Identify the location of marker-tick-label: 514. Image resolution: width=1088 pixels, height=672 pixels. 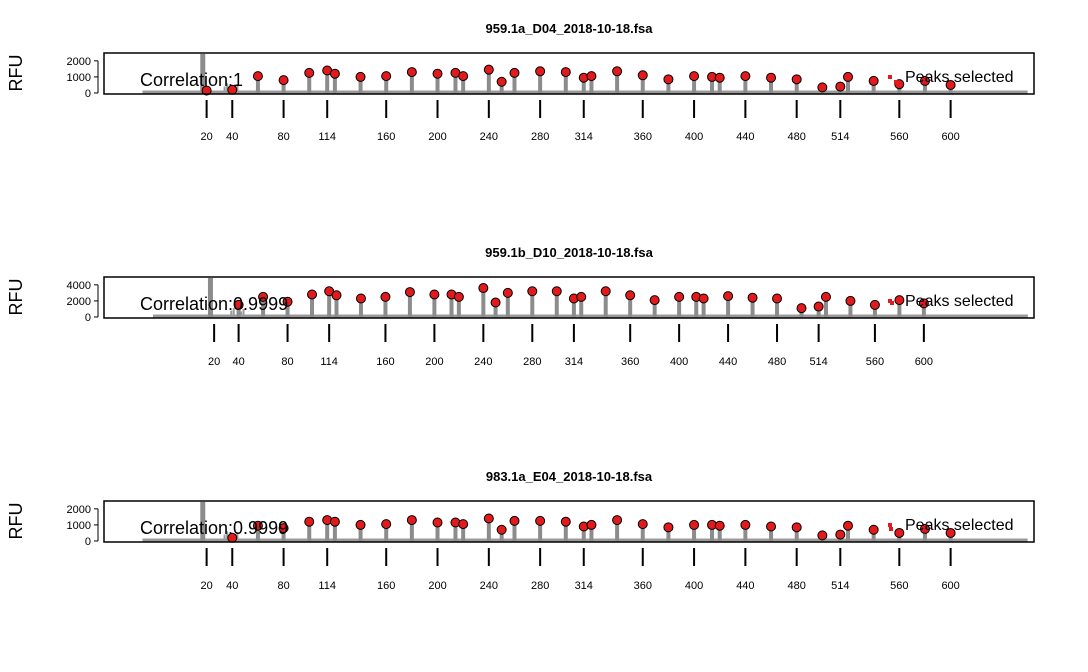
(818, 362).